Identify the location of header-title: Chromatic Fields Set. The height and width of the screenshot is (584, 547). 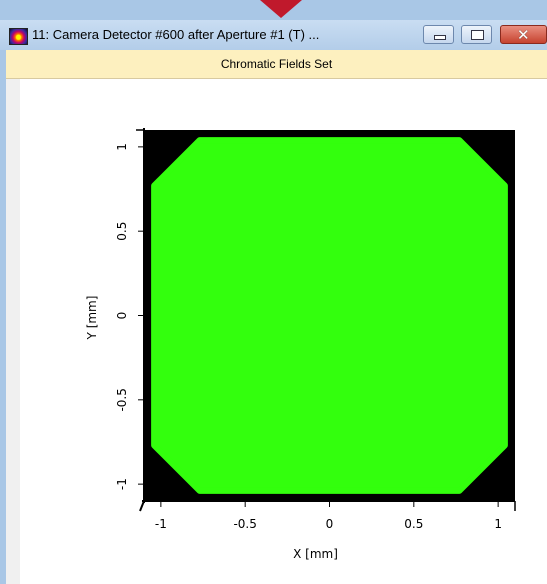
(276, 64).